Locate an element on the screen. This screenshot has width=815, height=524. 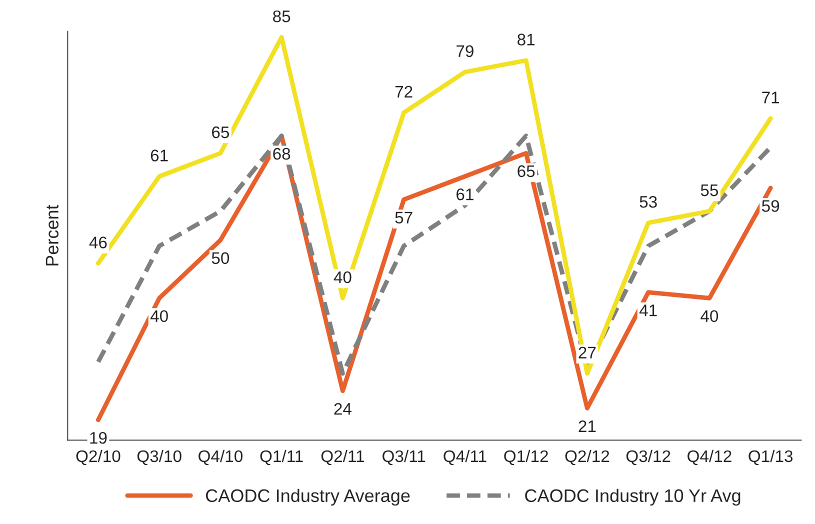
data-label: 71 is located at coordinates (771, 98).